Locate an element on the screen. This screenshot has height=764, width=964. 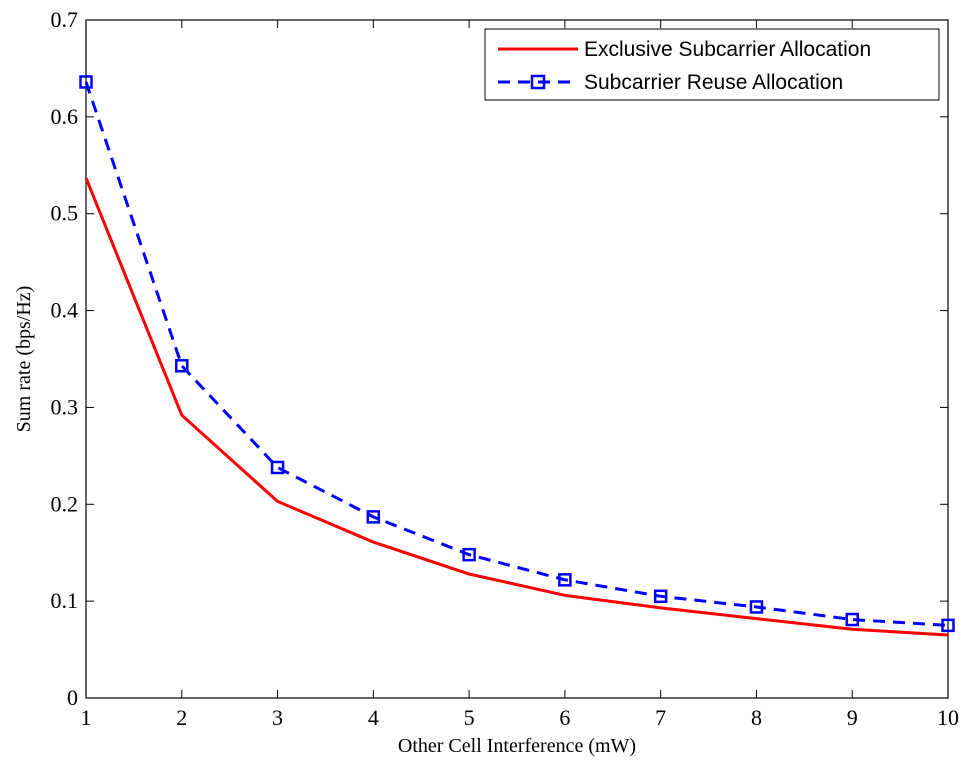
y-tick-label: 0.6 is located at coordinates (65, 116).